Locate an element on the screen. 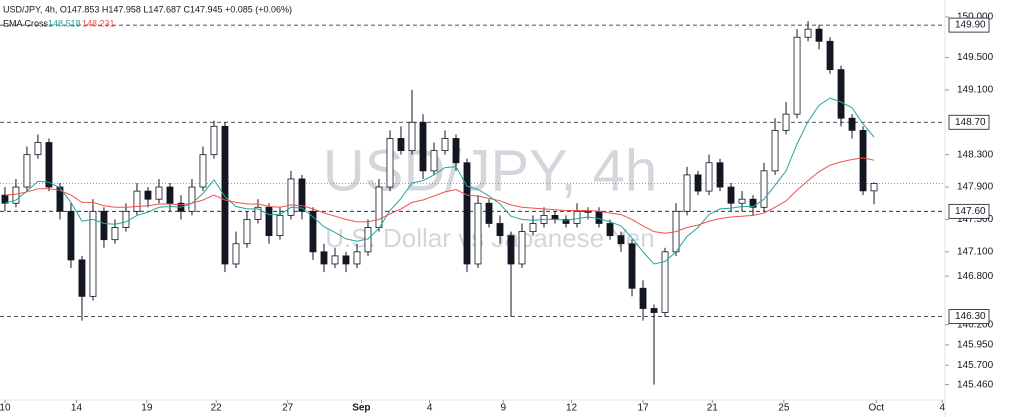 The height and width of the screenshot is (417, 1024). x-tick-label: 21 is located at coordinates (713, 408).